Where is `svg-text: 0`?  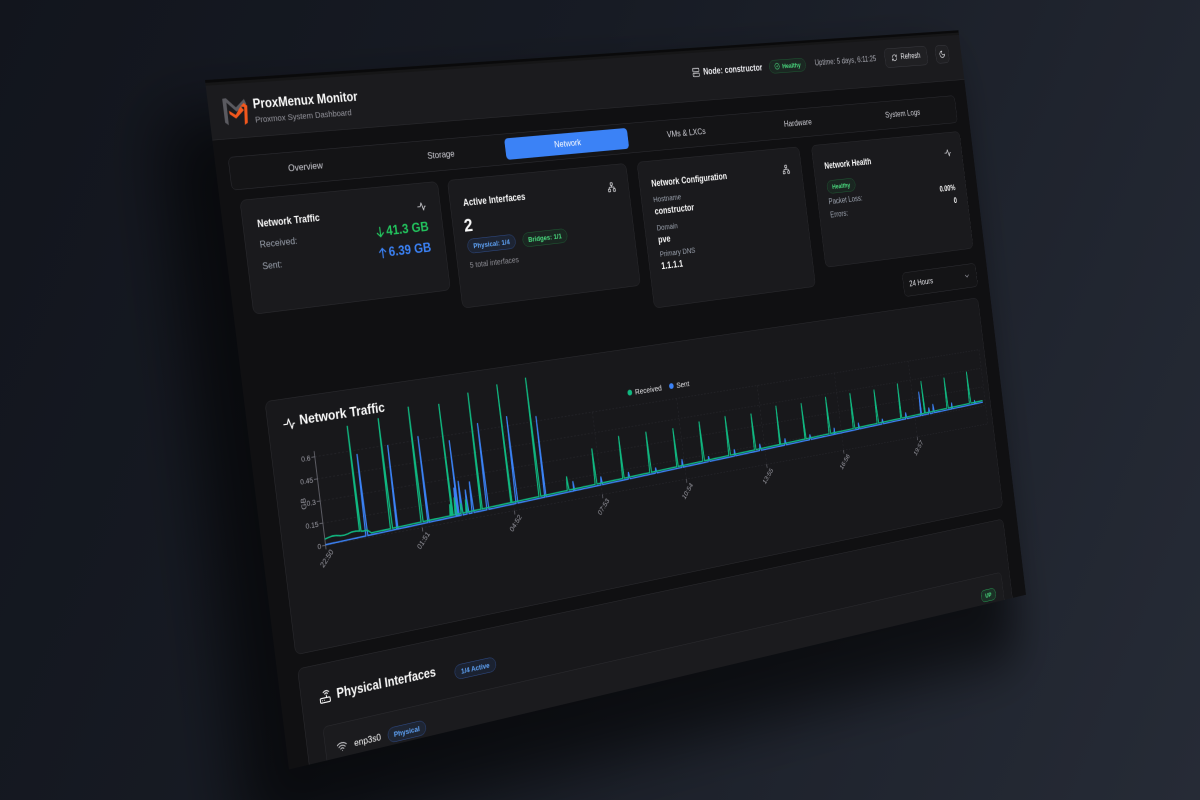
svg-text: 0 is located at coordinates (319, 547).